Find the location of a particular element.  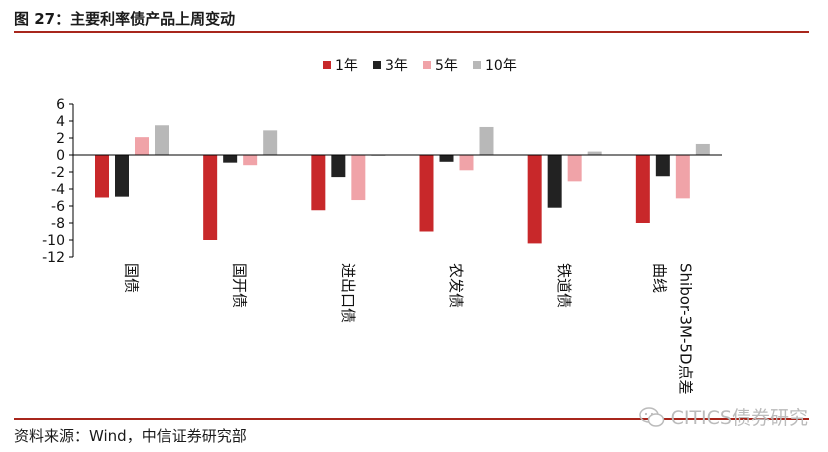

bar-1年-Shibor-3M-5D点差曲线 is located at coordinates (642, 189).